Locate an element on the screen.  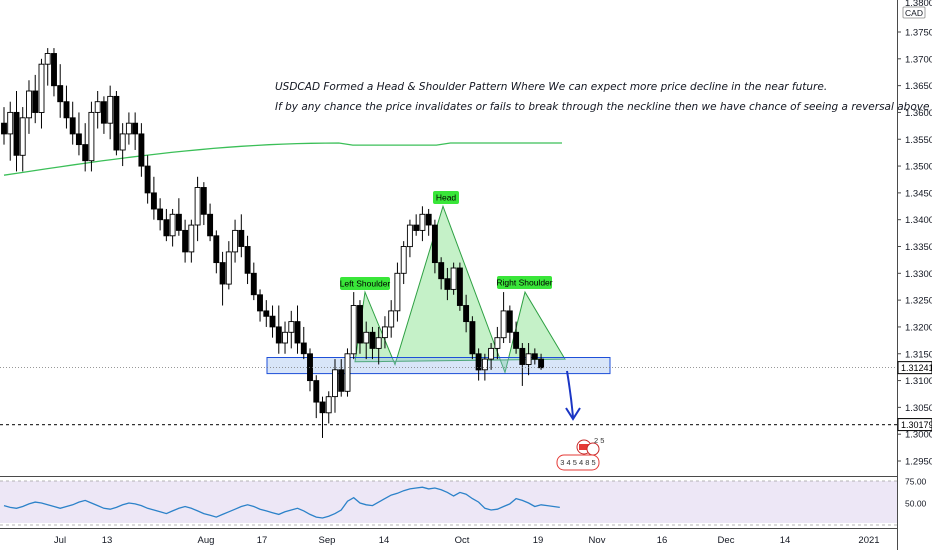
time-tick-label: Nov is located at coordinates (597, 540).